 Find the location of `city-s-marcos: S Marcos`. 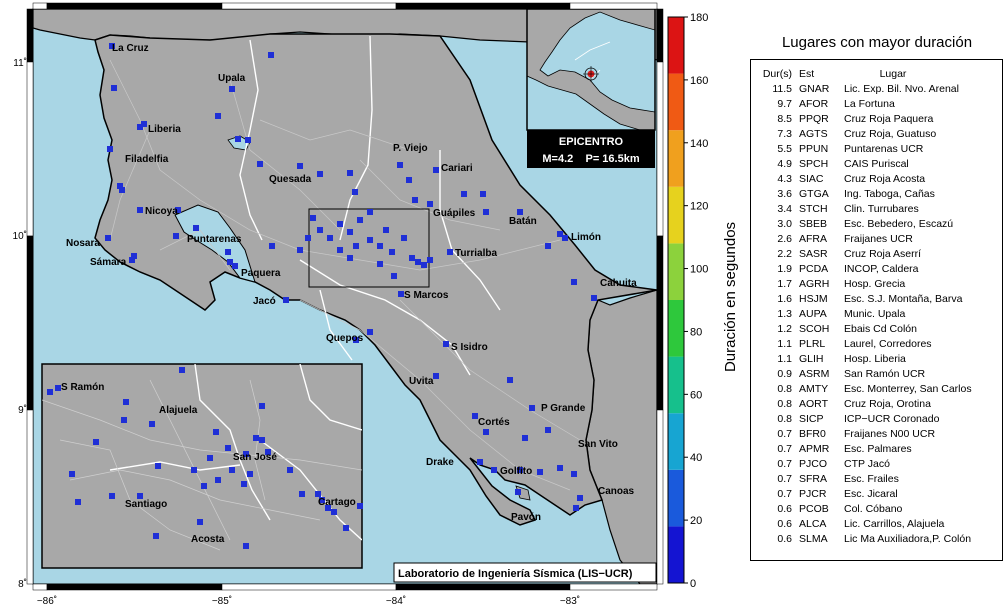

city-s-marcos: S Marcos is located at coordinates (426, 295).